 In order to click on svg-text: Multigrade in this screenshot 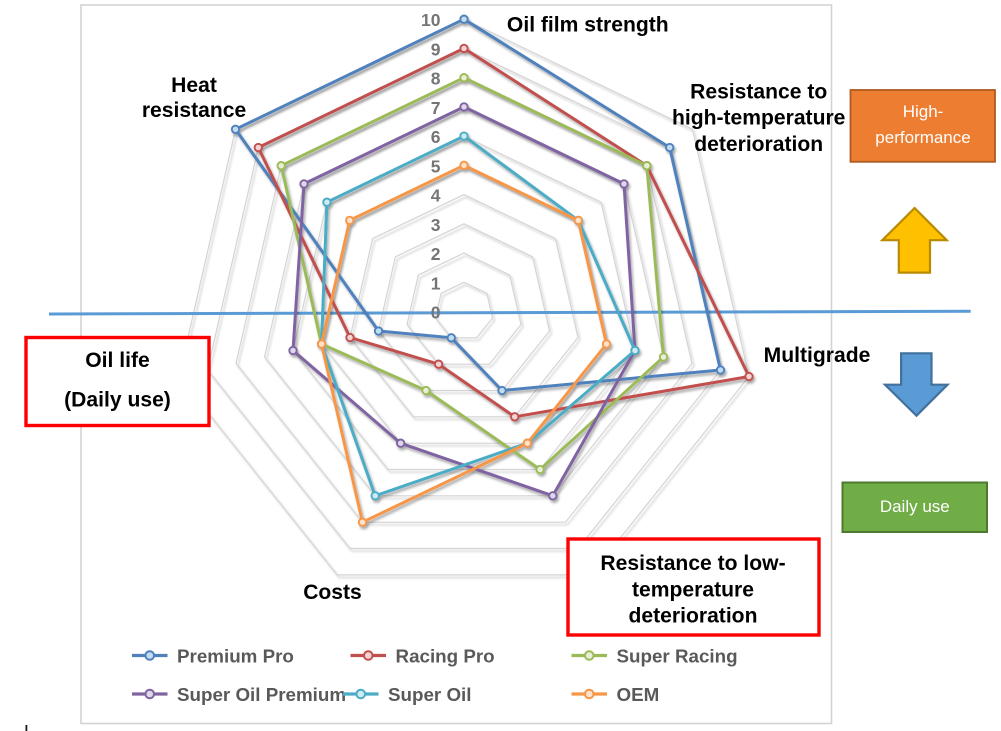, I will do `click(817, 355)`.